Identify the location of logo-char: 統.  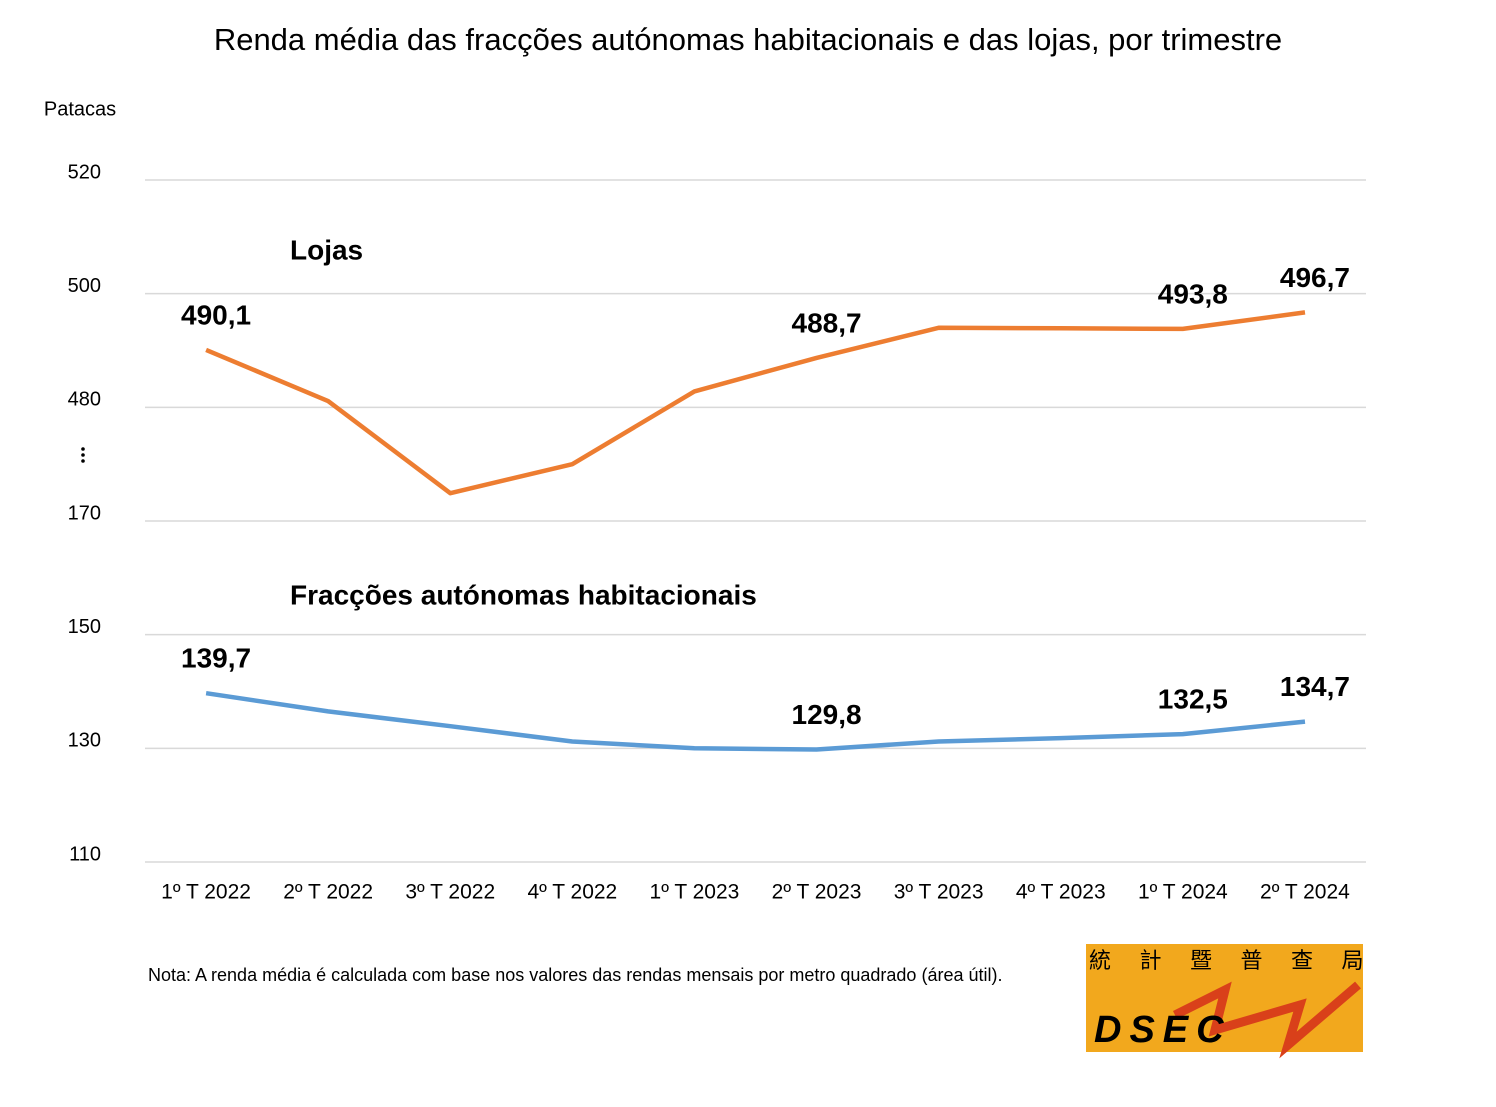
(1100, 960).